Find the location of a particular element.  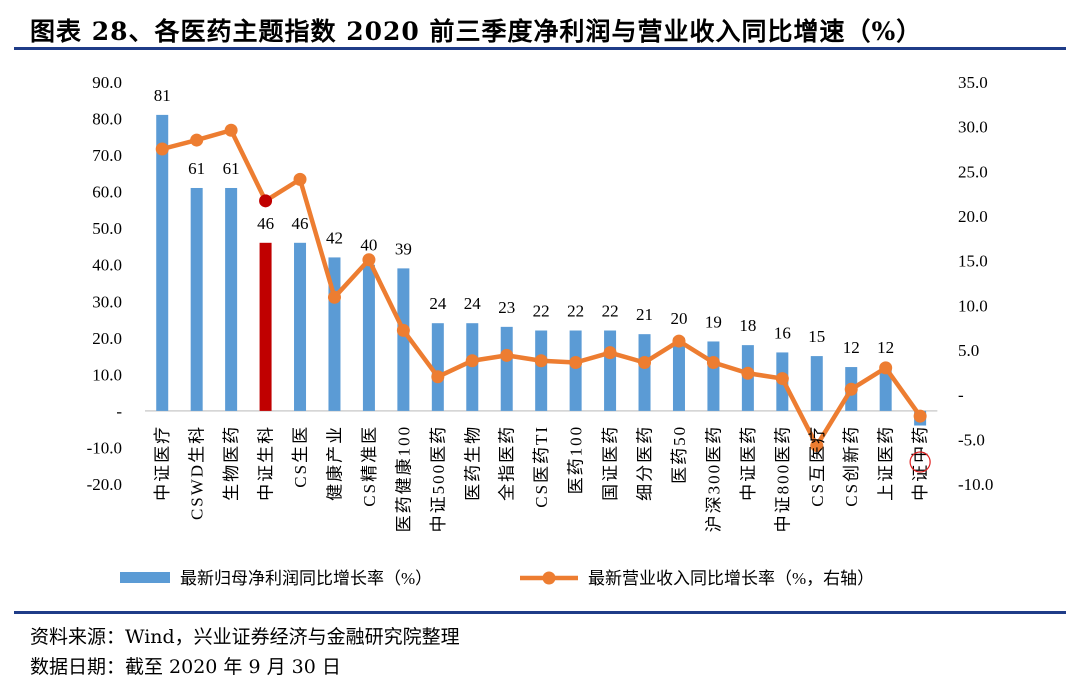

bar-data-label: 81 is located at coordinates (162, 95).